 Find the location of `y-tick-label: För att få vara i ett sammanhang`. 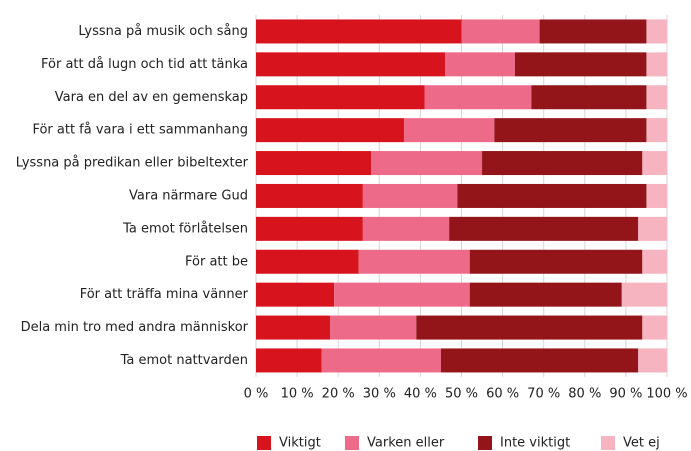

y-tick-label: För att få vara i ett sammanhang is located at coordinates (140, 130).